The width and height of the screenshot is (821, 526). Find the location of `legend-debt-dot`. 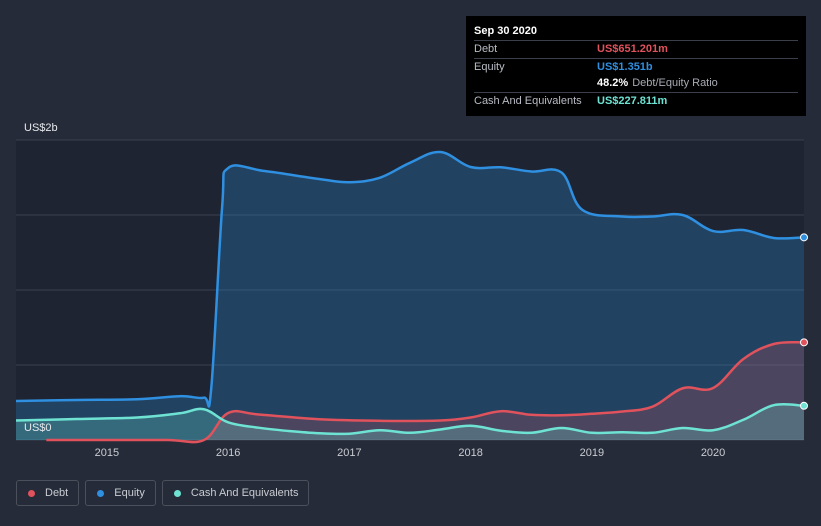

legend-debt-dot is located at coordinates (31, 493).